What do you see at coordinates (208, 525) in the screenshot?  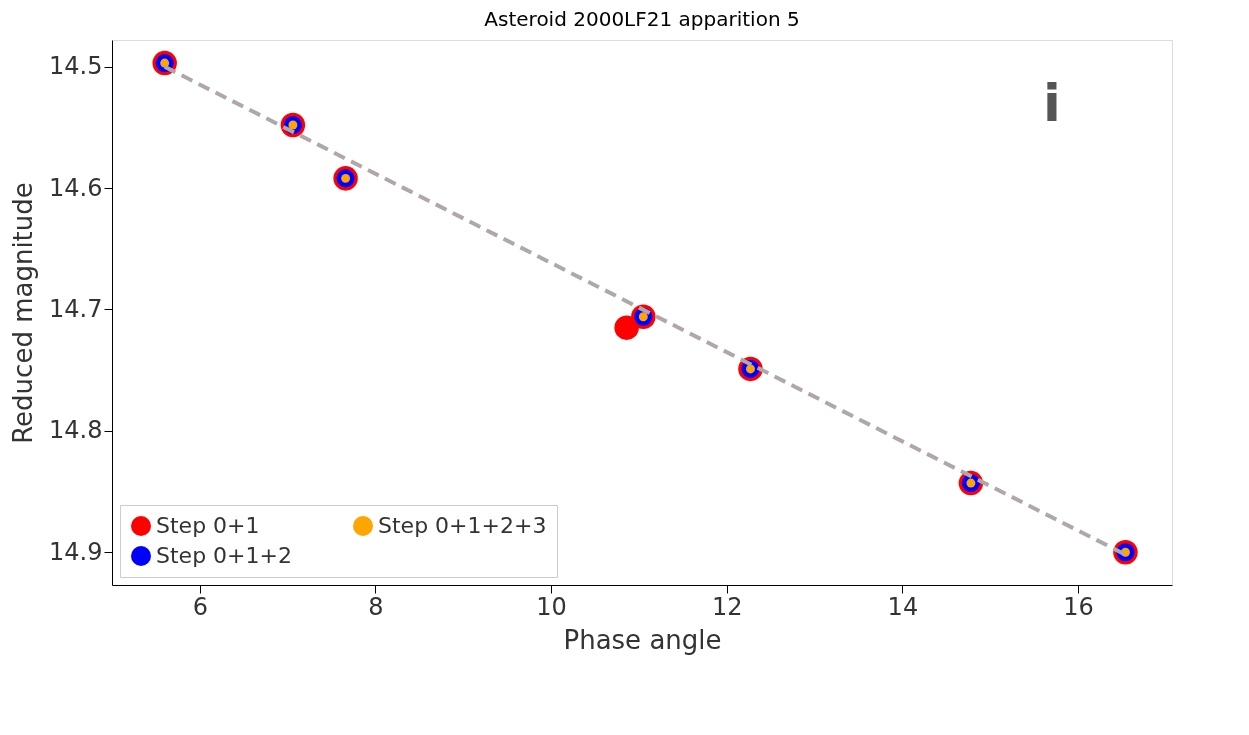 I see `legend-label: Step 0+1` at bounding box center [208, 525].